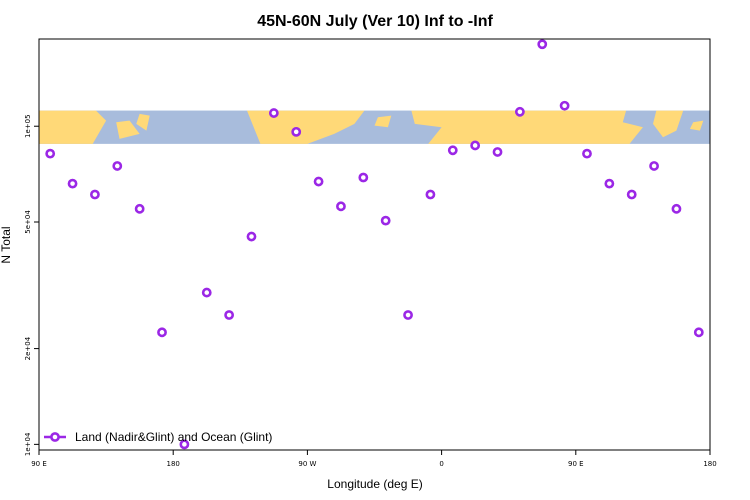  Describe the element at coordinates (39, 464) in the screenshot. I see `x-tick-label-0: 90 E` at that location.